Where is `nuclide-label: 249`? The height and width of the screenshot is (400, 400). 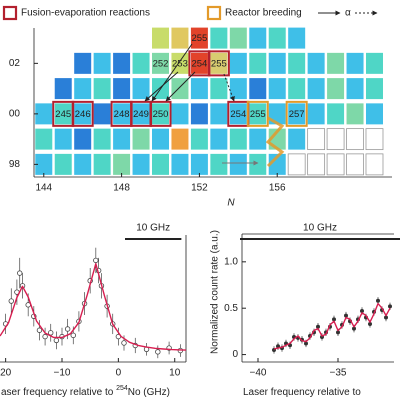
nuclide-label: 249 is located at coordinates (141, 114).